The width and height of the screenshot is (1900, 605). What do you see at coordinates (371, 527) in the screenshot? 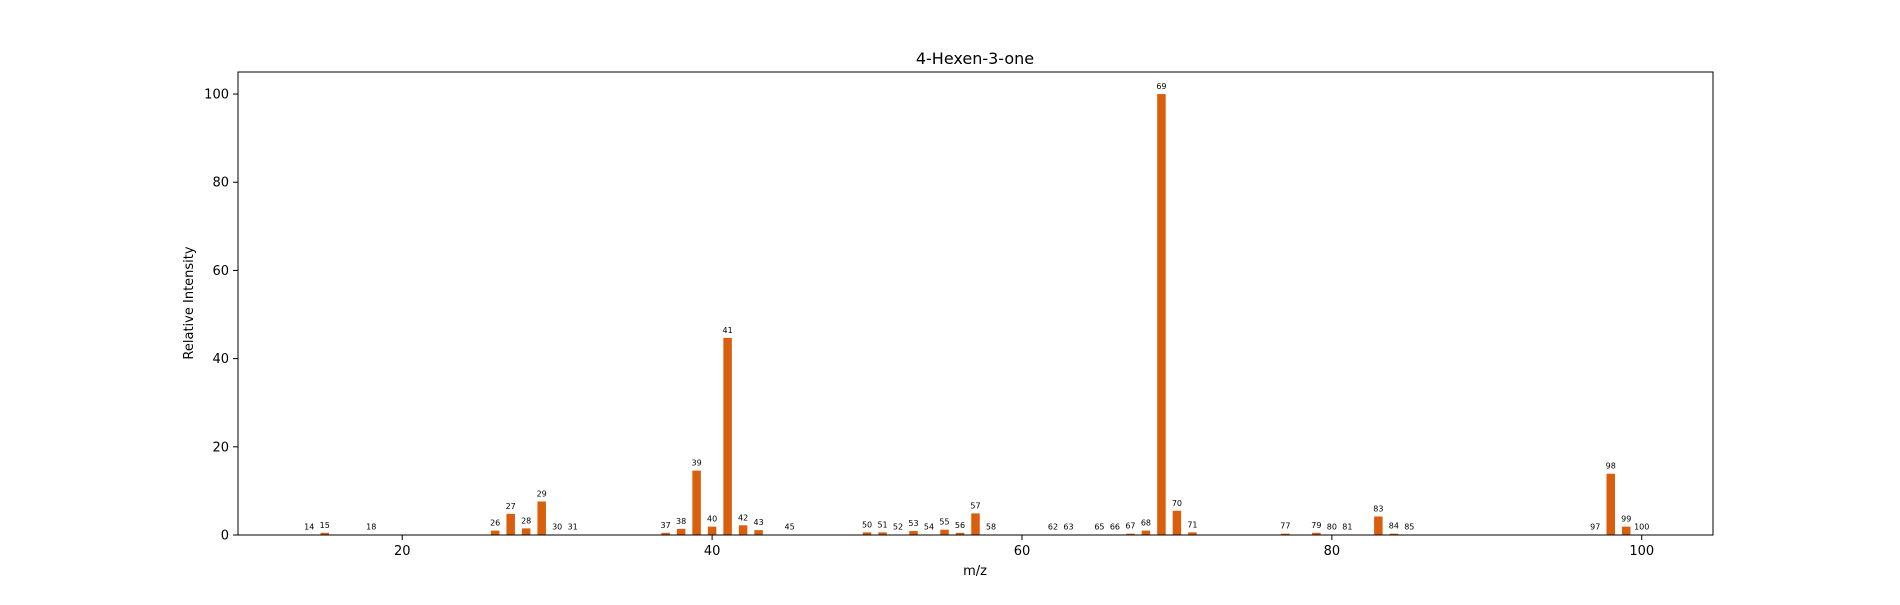
I see `data-label-mz-18: 18` at bounding box center [371, 527].